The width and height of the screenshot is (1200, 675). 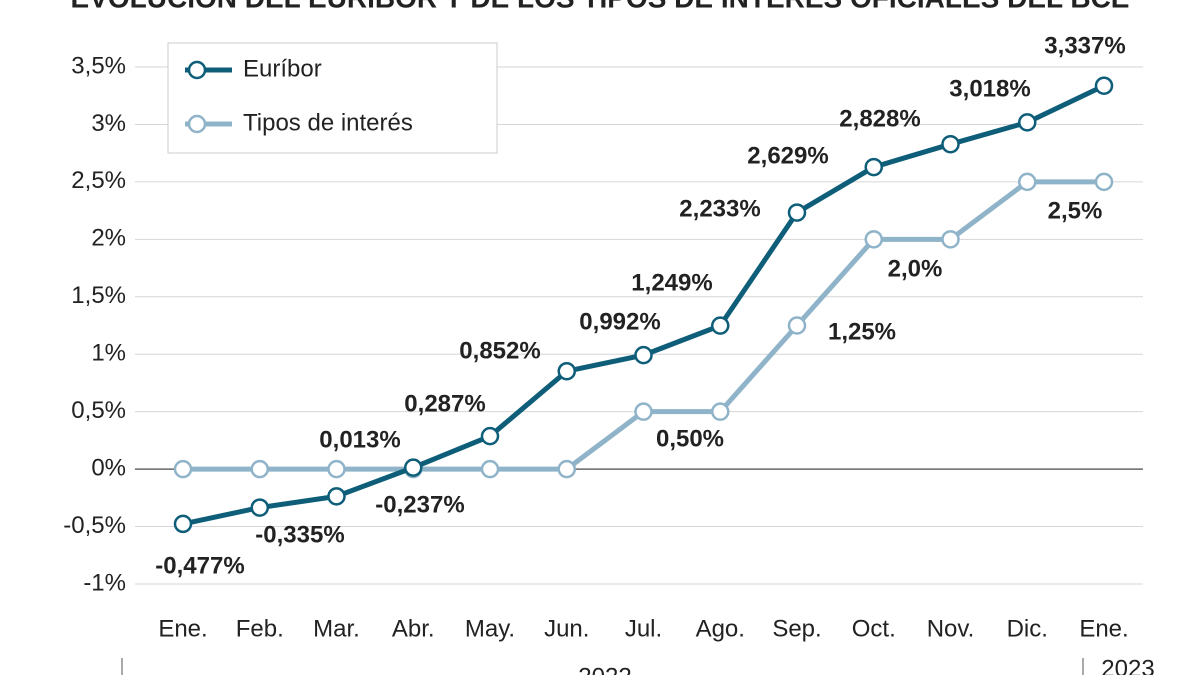 I want to click on data-label: 0,287%, so click(x=444, y=403).